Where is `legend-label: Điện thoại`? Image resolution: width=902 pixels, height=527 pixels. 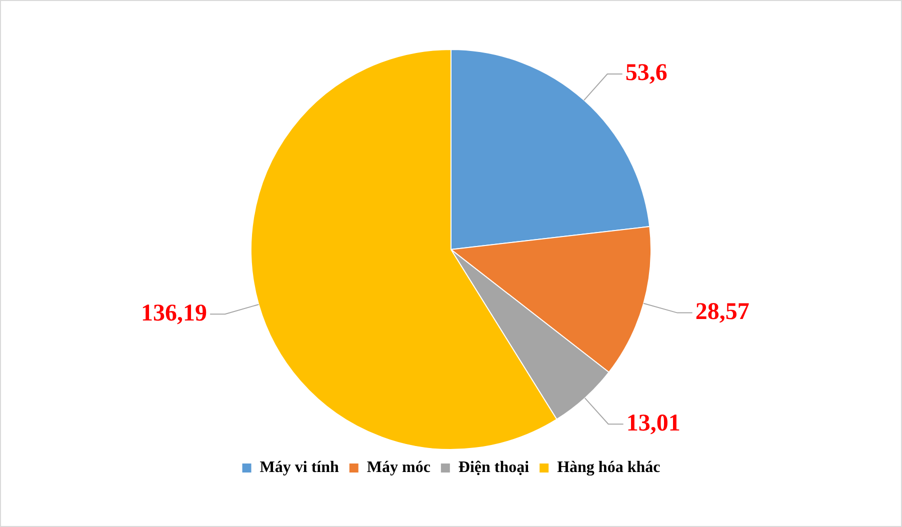 legend-label: Điện thoại is located at coordinates (494, 467).